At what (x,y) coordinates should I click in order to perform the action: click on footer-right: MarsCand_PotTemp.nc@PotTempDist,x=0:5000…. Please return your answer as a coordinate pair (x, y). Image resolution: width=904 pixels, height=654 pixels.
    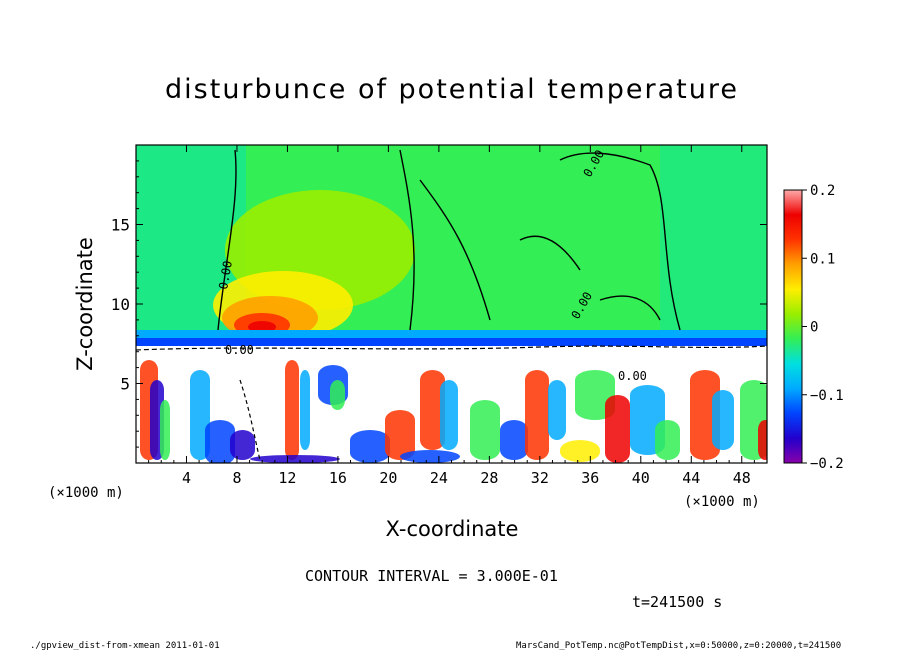
    Looking at the image, I should click on (679, 646).